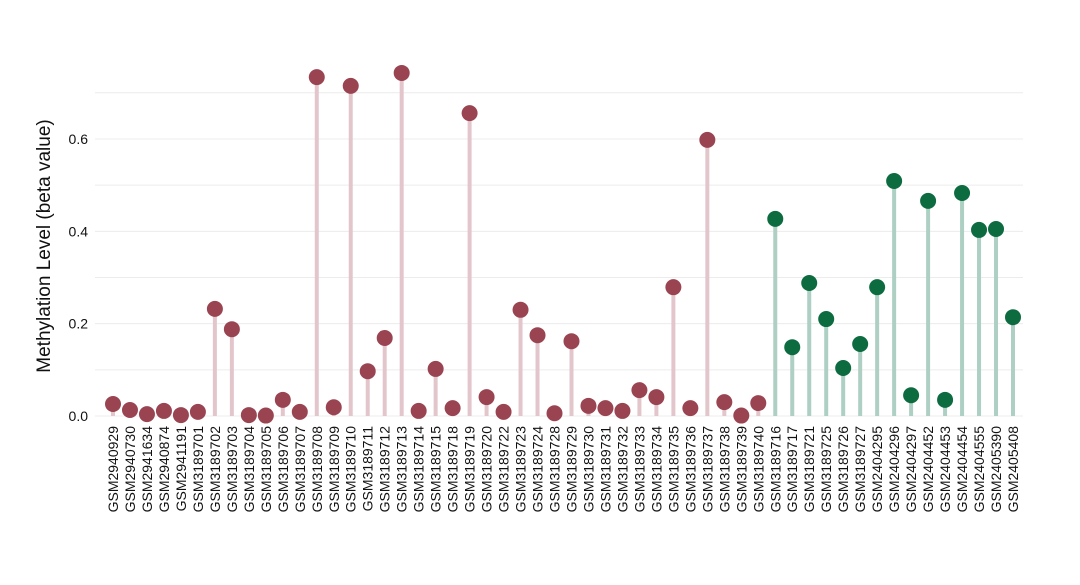 This screenshot has height=585, width=1080. I want to click on x-tick-label: GSM3189713, so click(402, 469).